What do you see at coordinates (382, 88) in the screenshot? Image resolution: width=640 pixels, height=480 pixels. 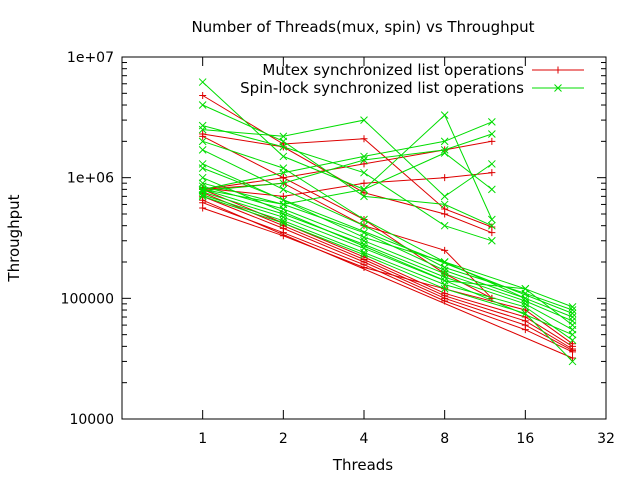 I see `legend-label: Spin-lock synchronized list operations` at bounding box center [382, 88].